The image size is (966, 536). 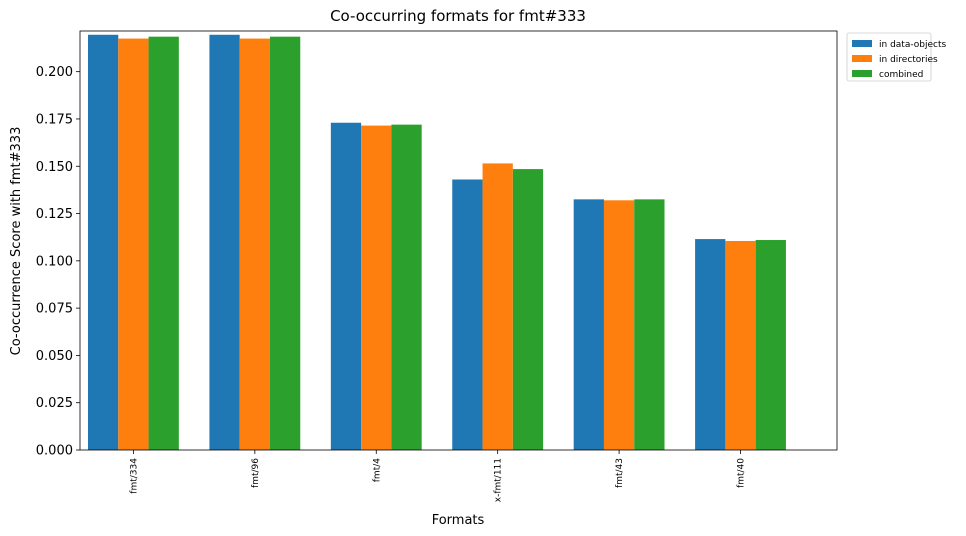 I want to click on x-tick-label: fmt/43, so click(x=620, y=473).